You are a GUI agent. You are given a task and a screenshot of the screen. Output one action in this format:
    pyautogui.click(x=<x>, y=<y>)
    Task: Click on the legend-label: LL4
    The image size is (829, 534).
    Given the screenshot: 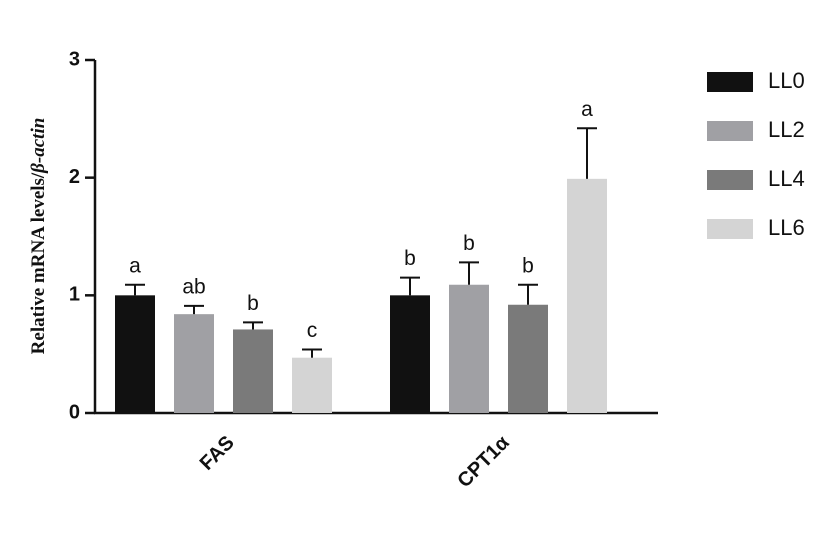 What is the action you would take?
    pyautogui.click(x=786, y=178)
    